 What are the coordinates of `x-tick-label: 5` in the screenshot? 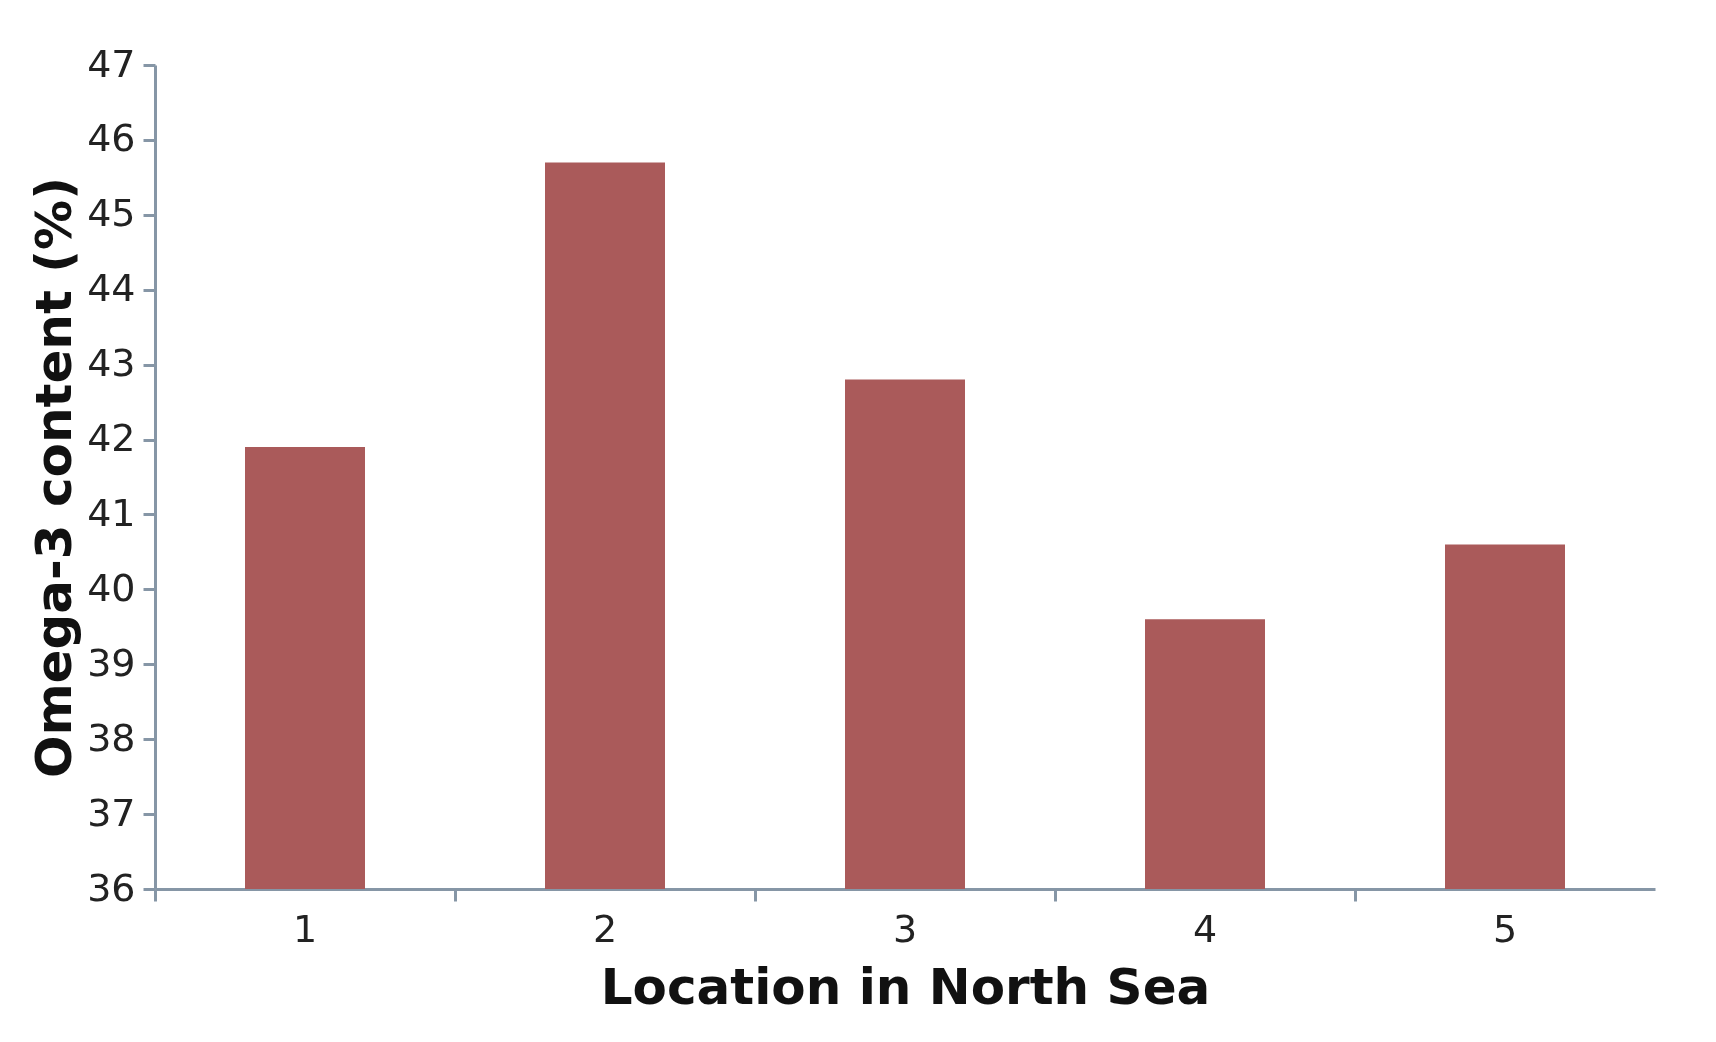 It's located at (1505, 928).